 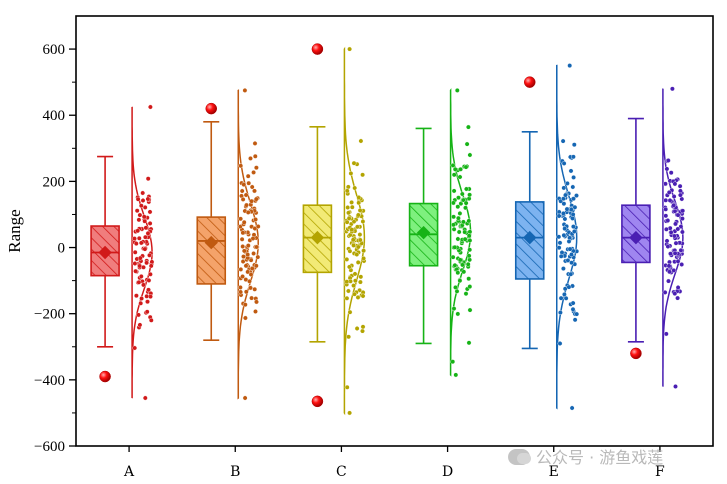 I want to click on density-curve, so click(x=567, y=237).